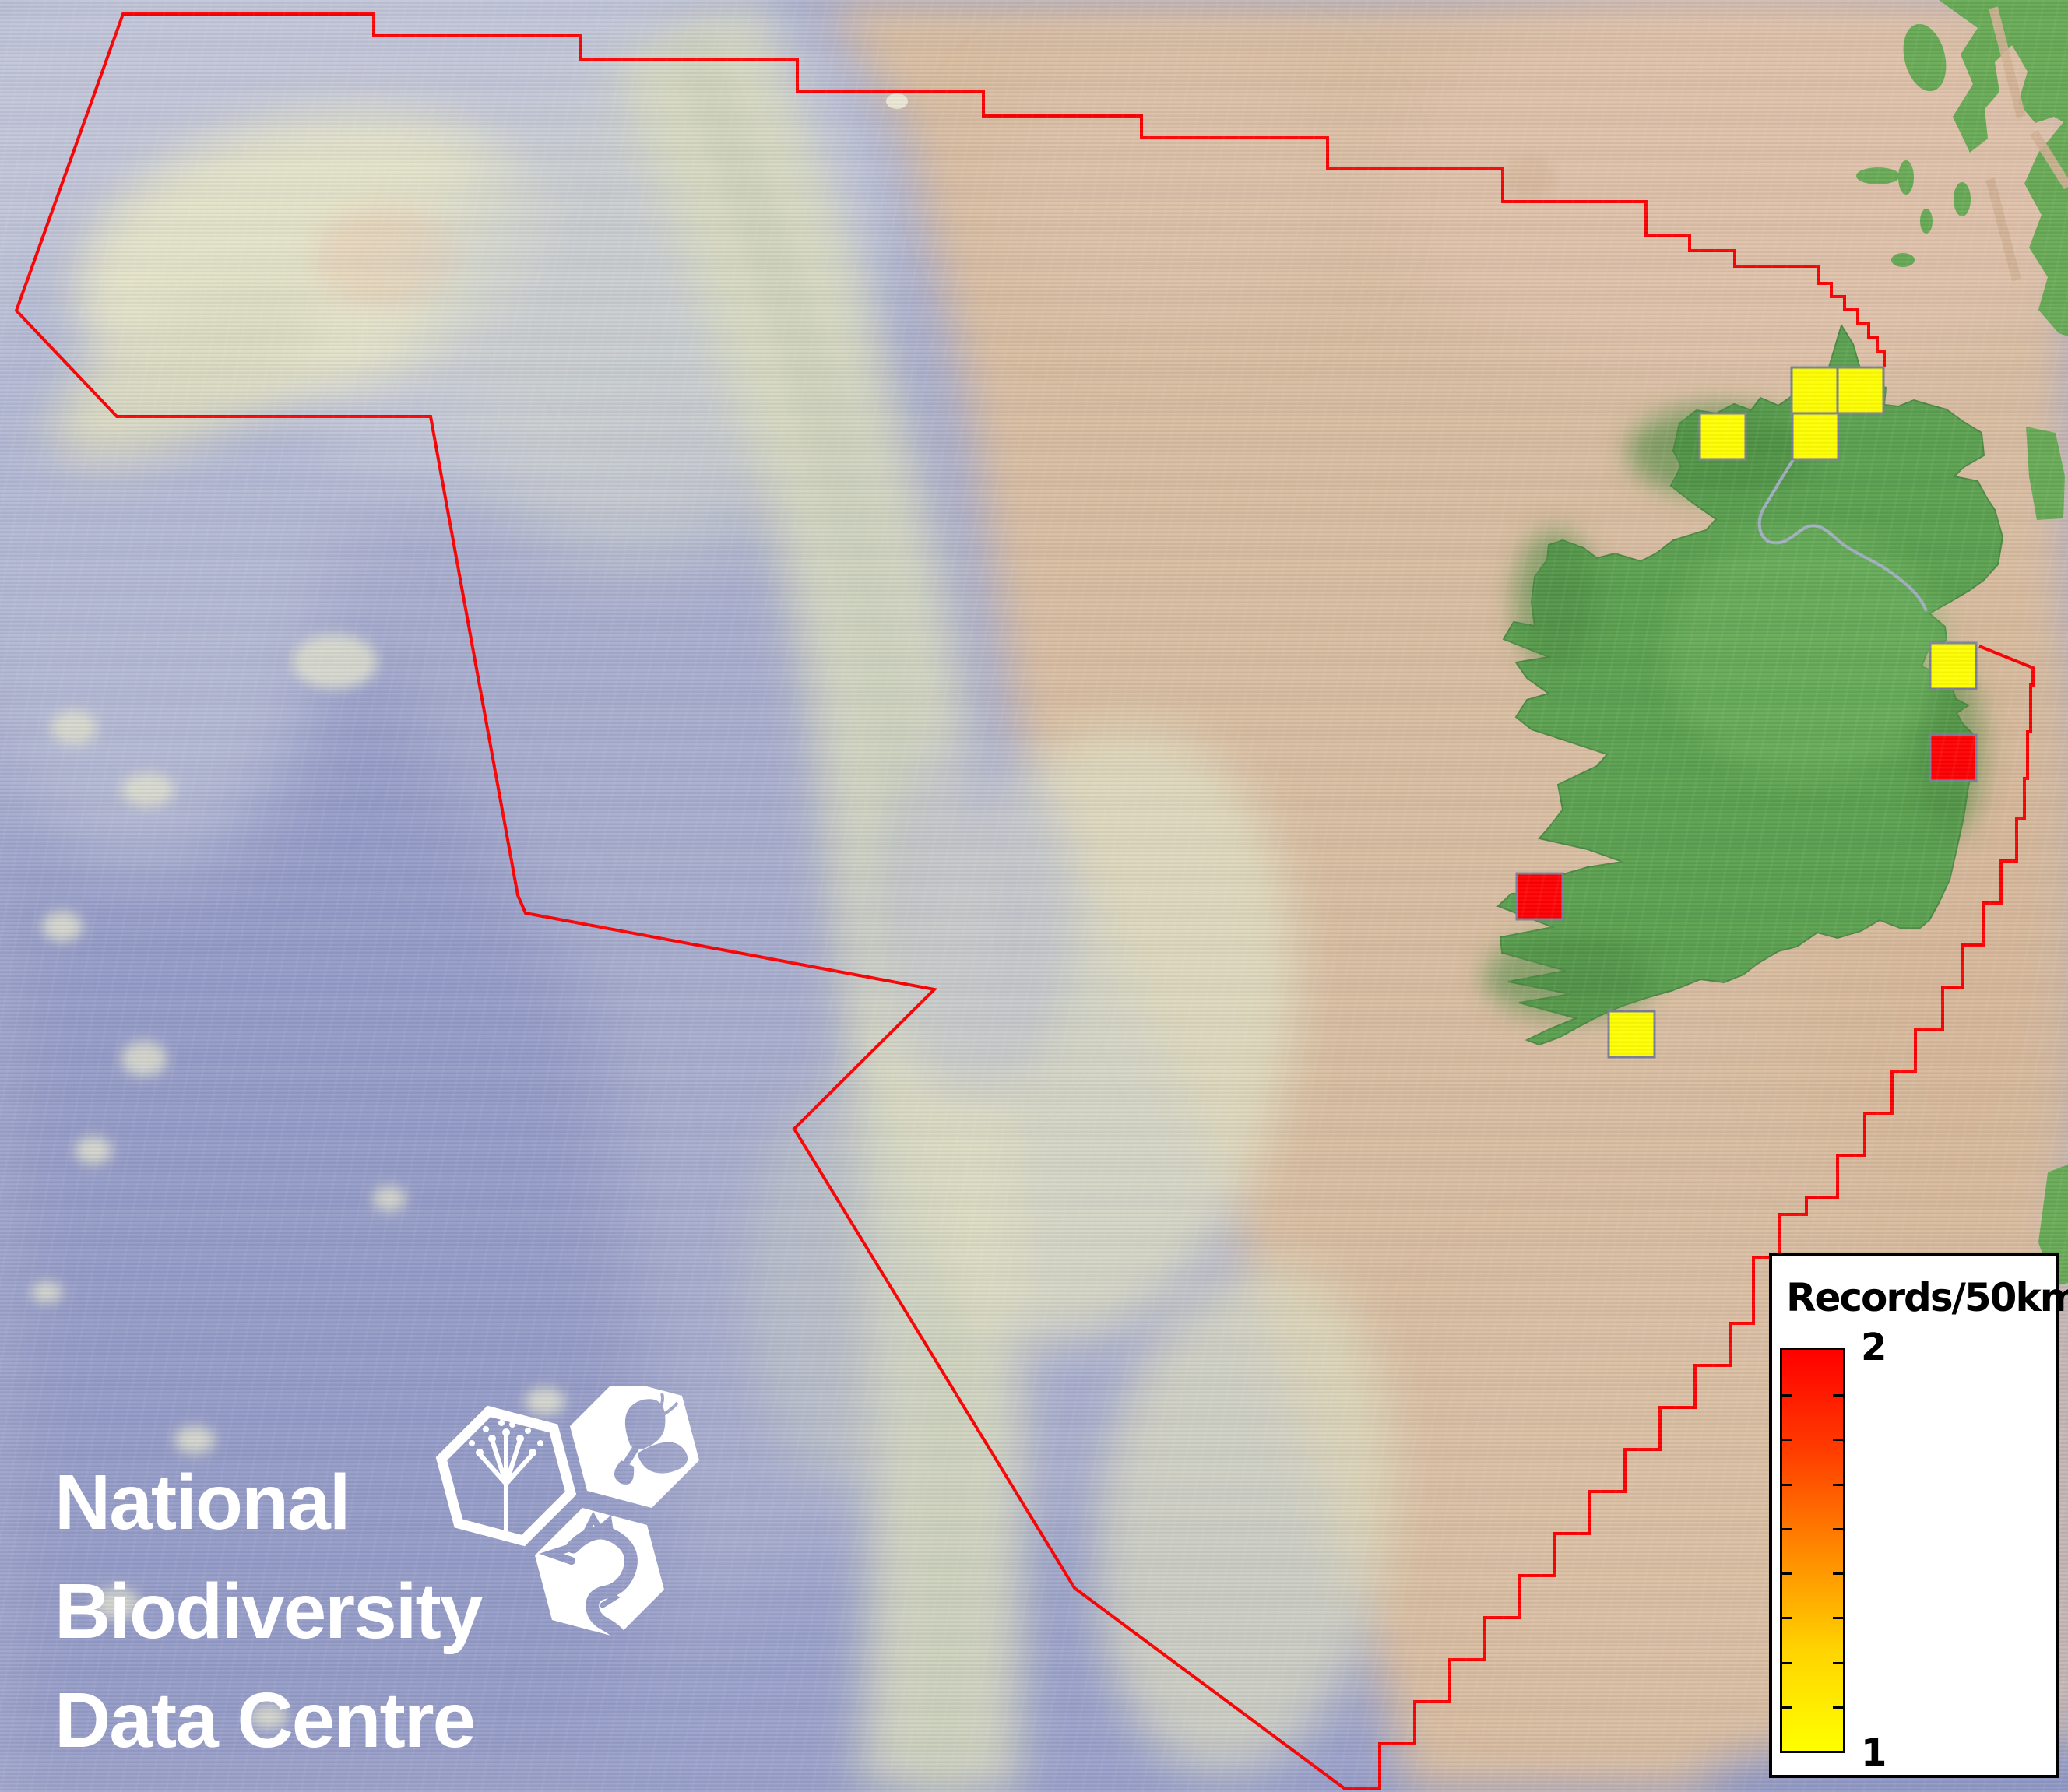  Describe the element at coordinates (1874, 1347) in the screenshot. I see `legend-max-label: 2` at that location.